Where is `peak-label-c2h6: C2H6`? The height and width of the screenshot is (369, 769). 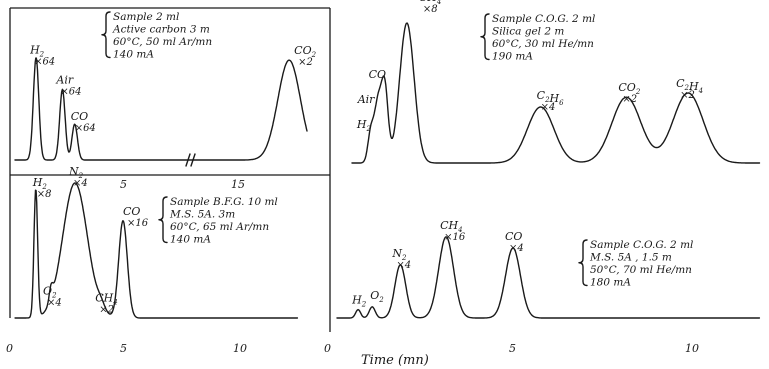 peak-label-c2h6: C2H6 is located at coordinates (550, 98).